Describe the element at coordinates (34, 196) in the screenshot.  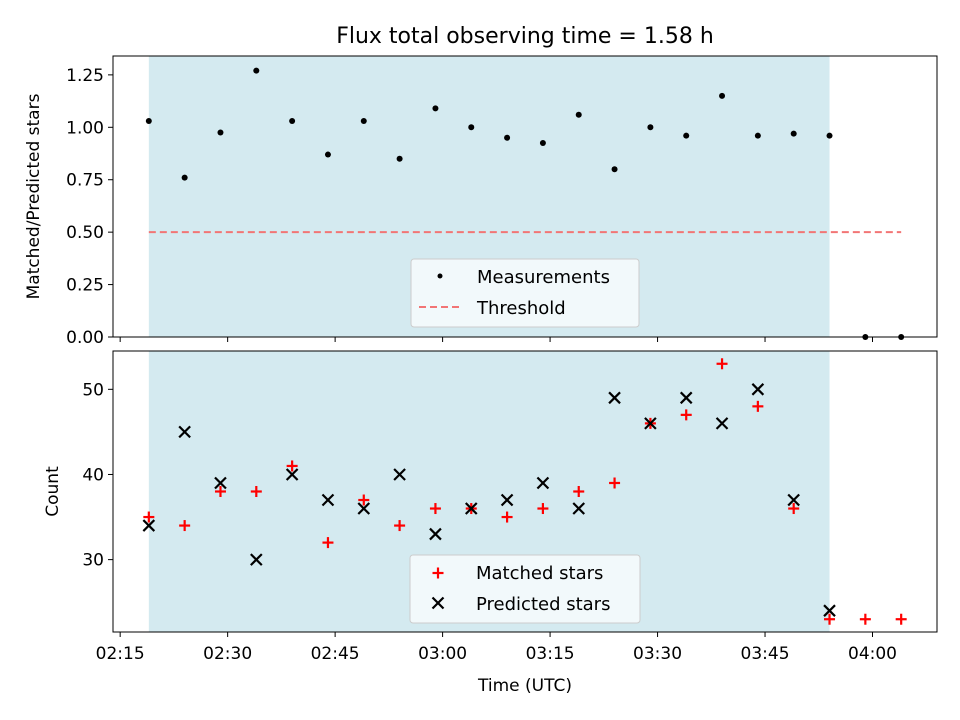
I see `top-y-axis-label: Matched/Predicted stars` at that location.